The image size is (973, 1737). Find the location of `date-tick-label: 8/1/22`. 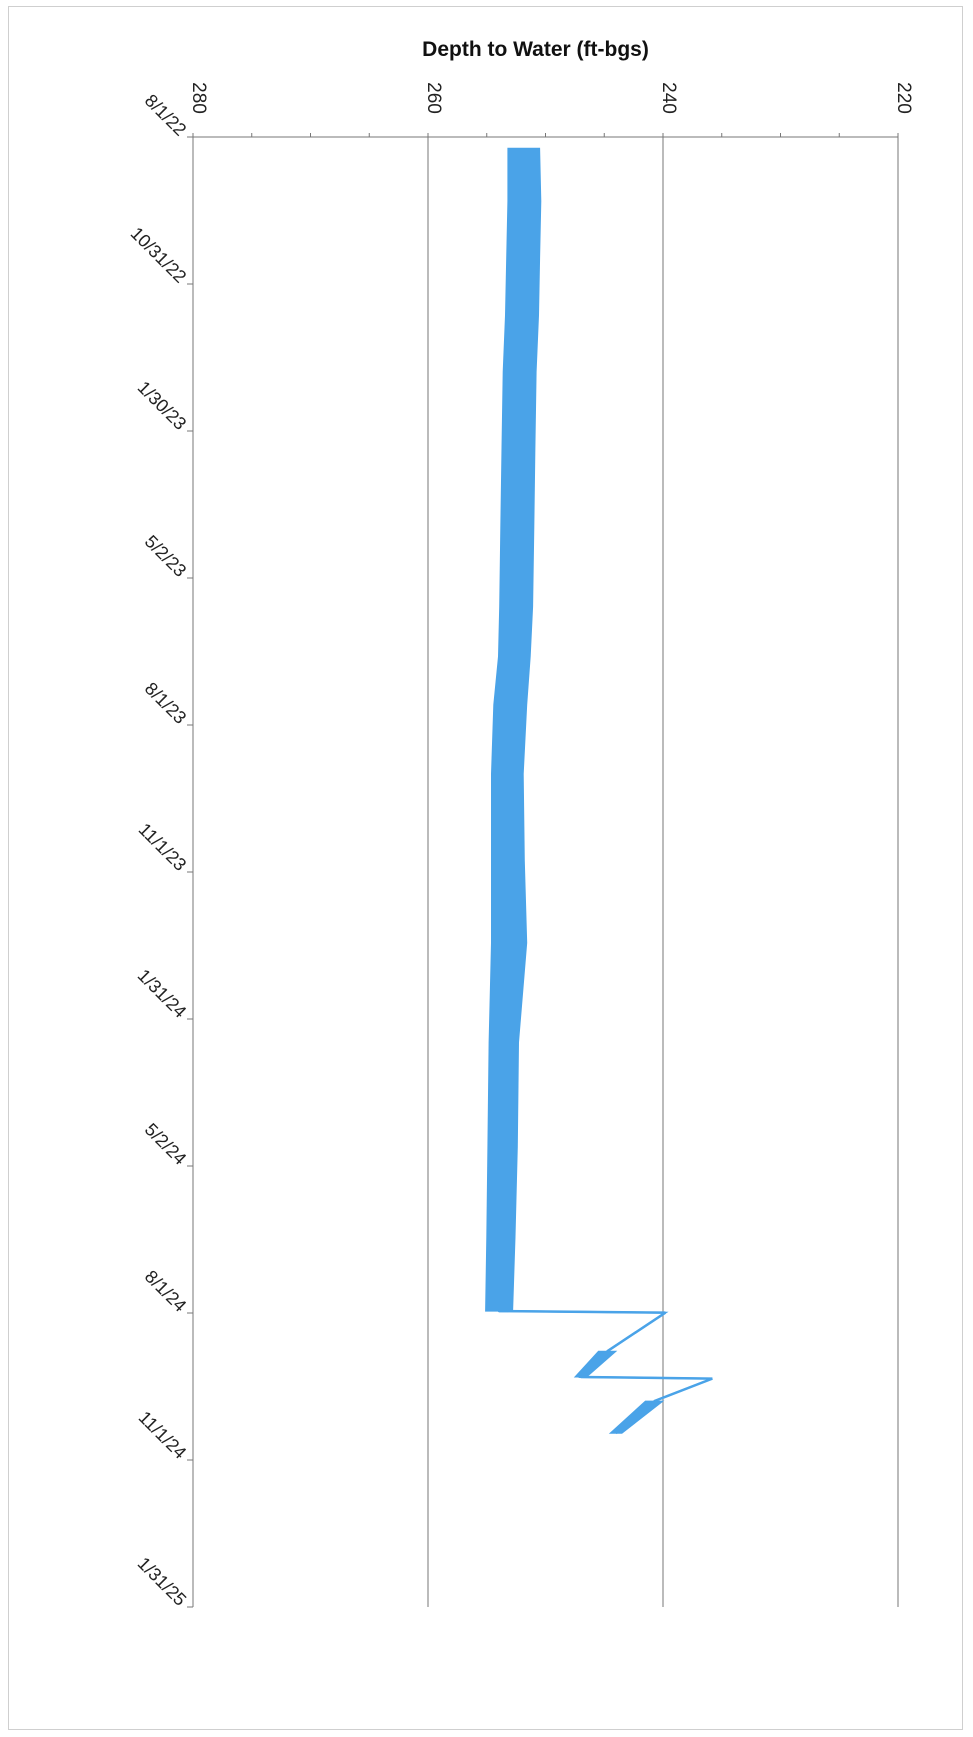

date-tick-label: 8/1/22 is located at coordinates (166, 115).